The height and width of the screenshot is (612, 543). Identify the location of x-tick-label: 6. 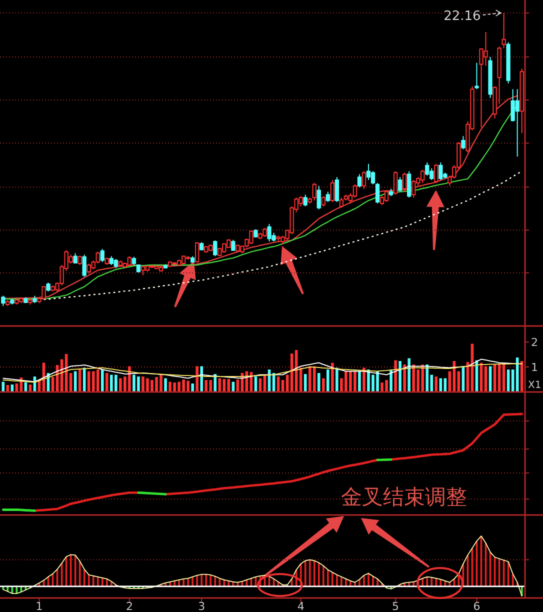
(476, 606).